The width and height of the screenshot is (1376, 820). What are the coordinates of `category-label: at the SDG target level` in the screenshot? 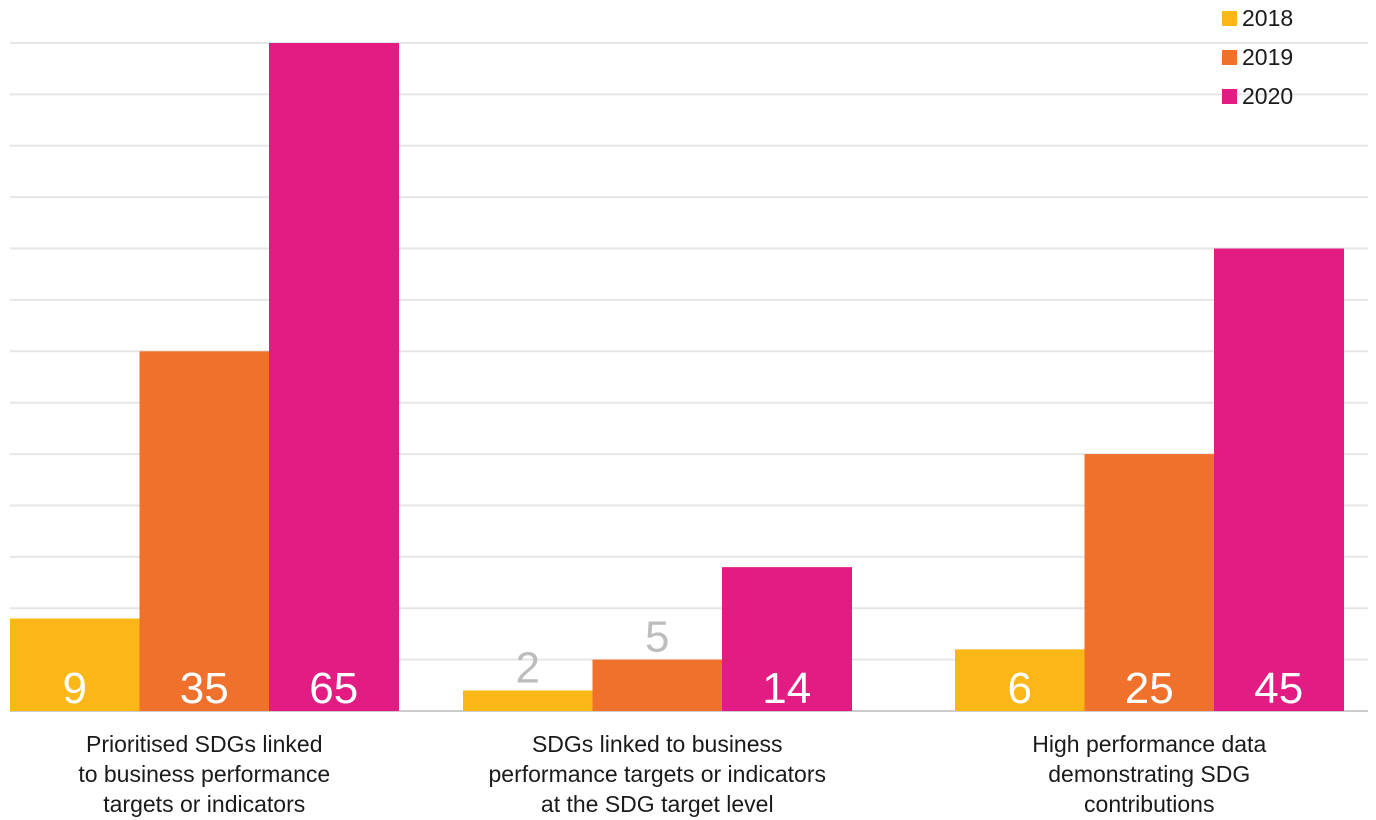 It's located at (657, 804).